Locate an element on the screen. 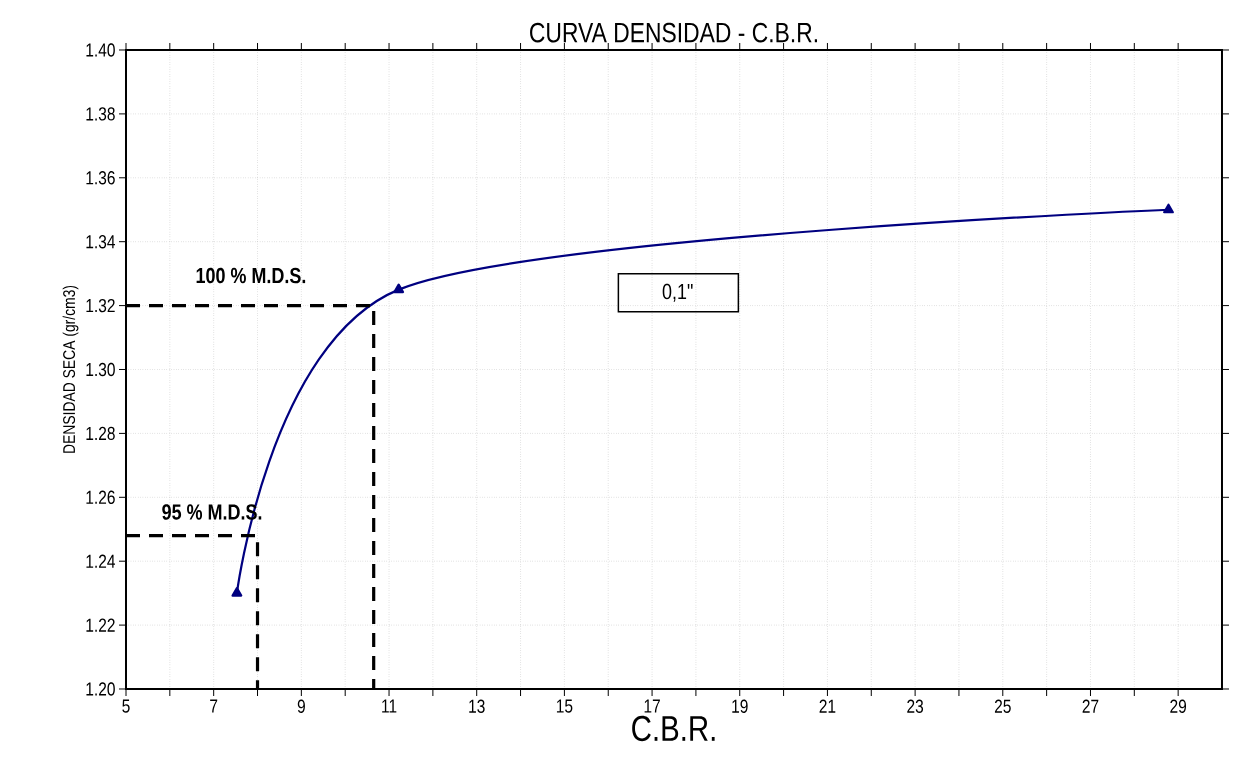 The height and width of the screenshot is (776, 1237). annotation: 0,1" is located at coordinates (677, 292).